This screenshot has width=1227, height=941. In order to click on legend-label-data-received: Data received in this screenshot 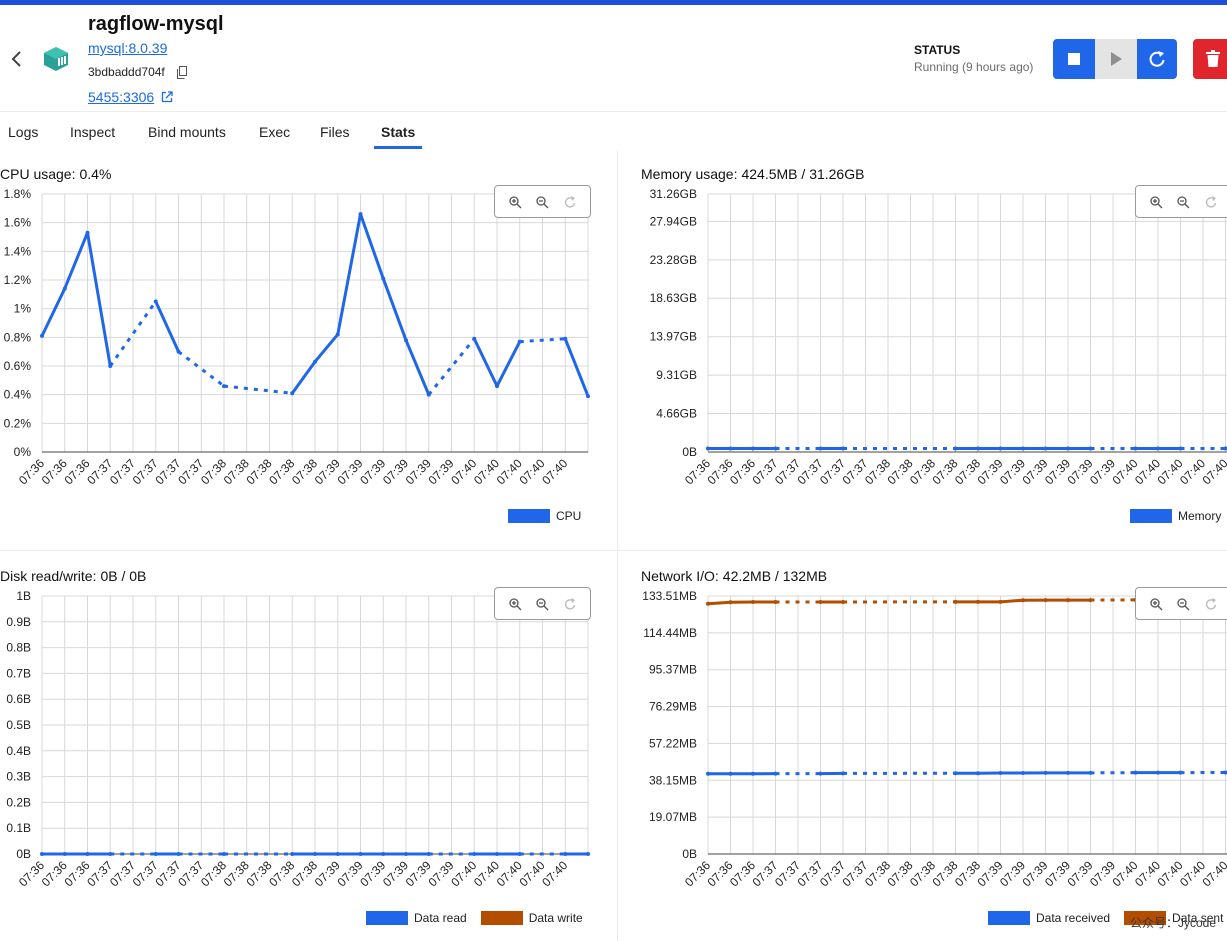, I will do `click(1073, 918)`.